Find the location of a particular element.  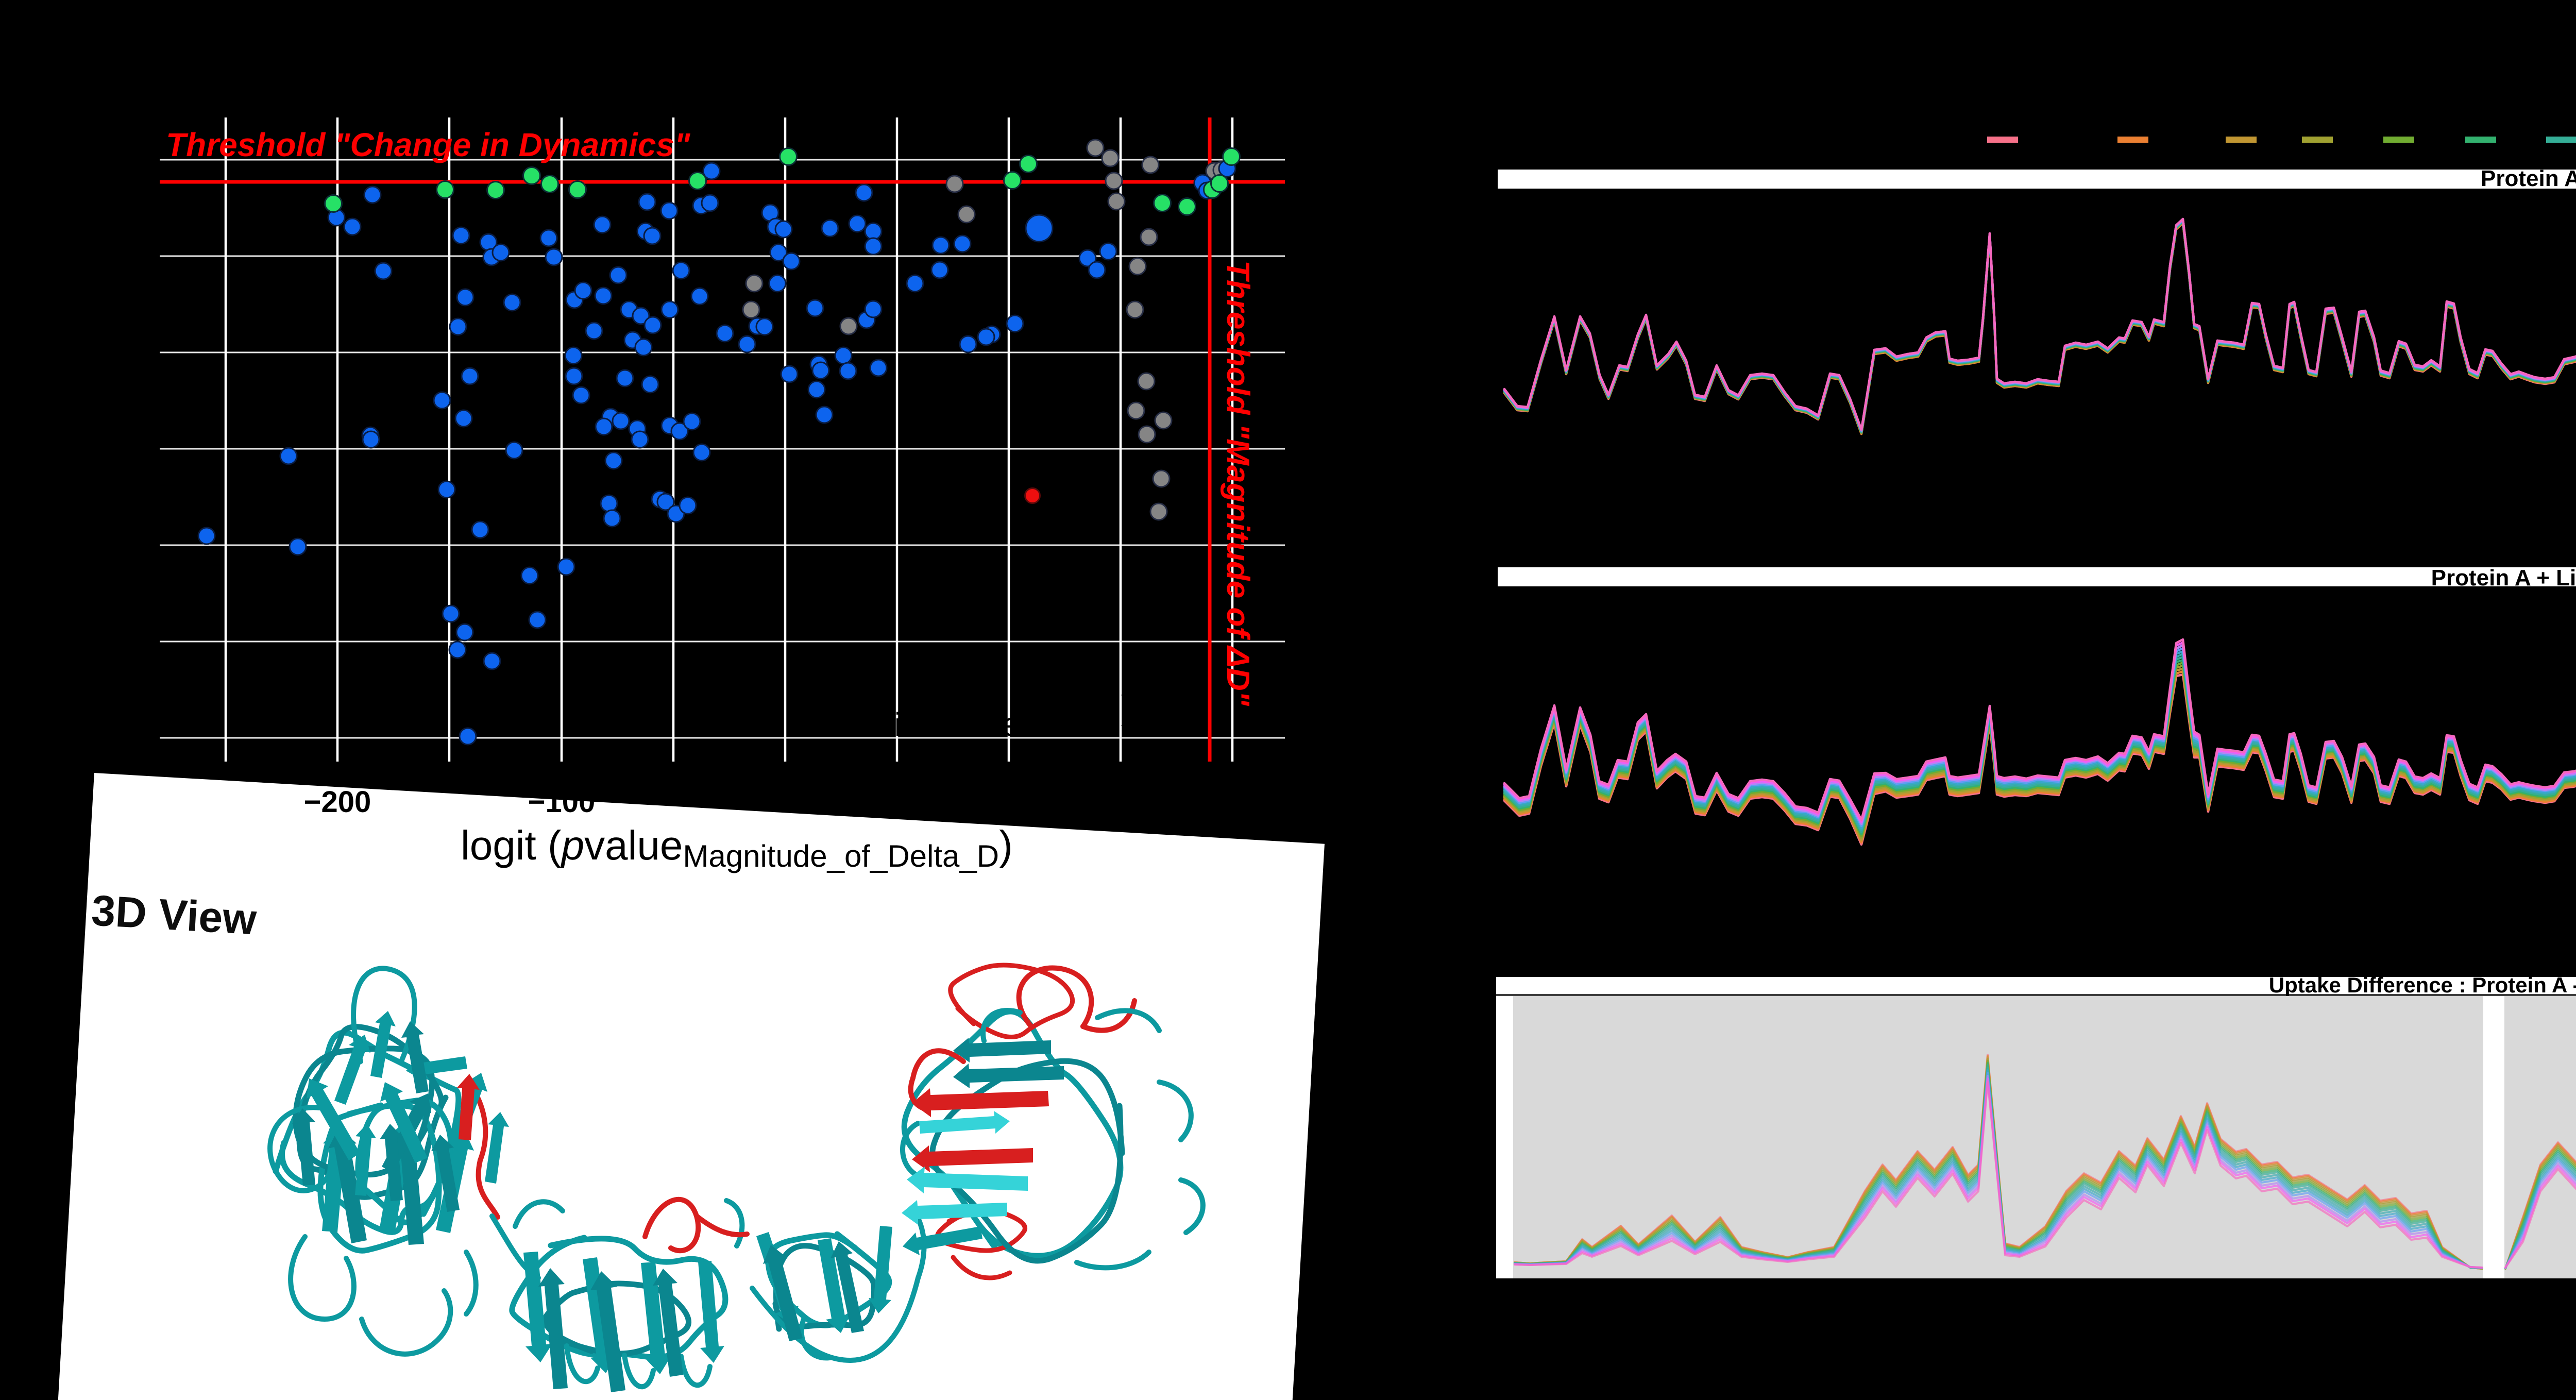

svg-text: 3D View is located at coordinates (174, 914).